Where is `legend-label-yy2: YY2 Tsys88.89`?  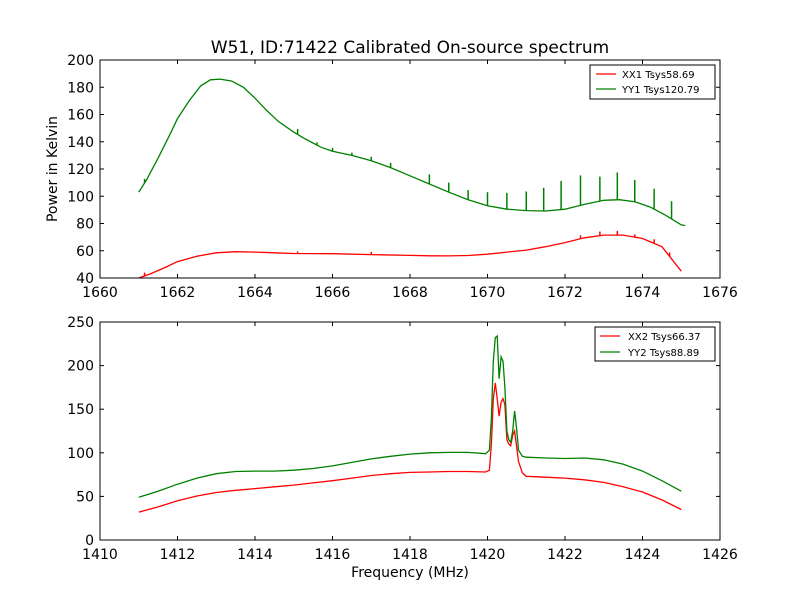
legend-label-yy2: YY2 Tsys88.89 is located at coordinates (663, 353).